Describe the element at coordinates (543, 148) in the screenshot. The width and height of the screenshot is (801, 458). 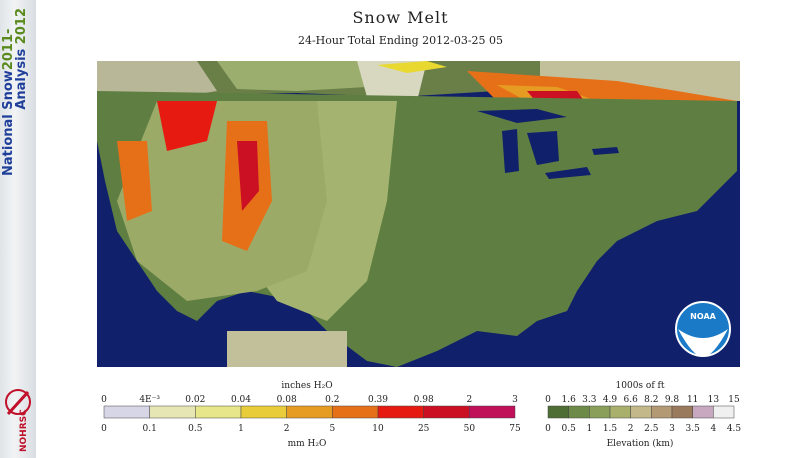
I see `lake-huron` at that location.